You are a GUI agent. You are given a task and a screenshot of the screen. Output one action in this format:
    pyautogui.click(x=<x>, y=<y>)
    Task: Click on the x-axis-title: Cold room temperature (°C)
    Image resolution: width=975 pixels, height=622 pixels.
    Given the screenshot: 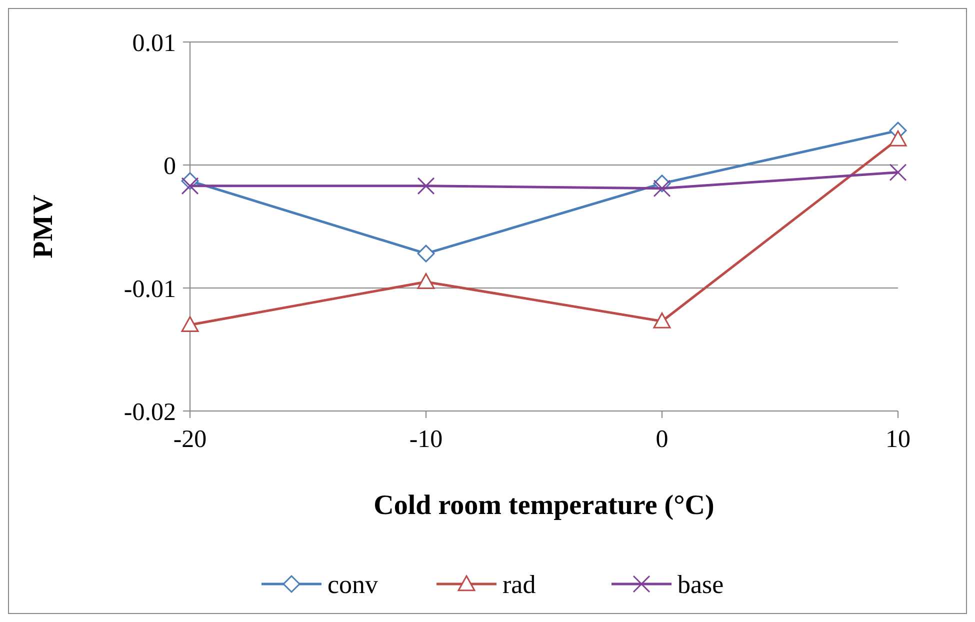 What is the action you would take?
    pyautogui.click(x=544, y=505)
    